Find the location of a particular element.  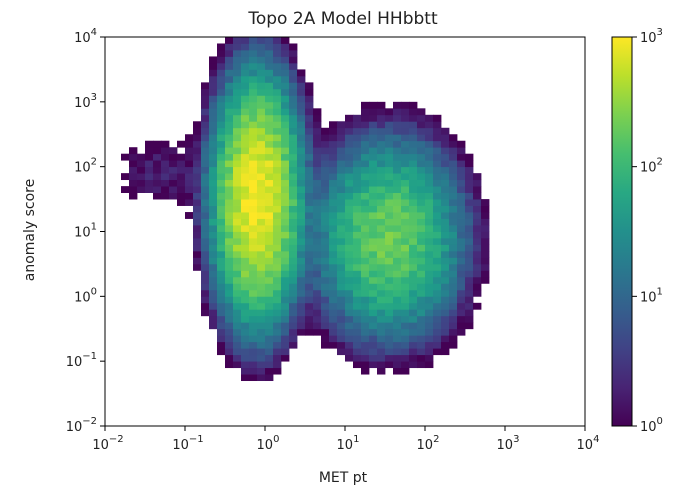

y-tick-label: 10−1 is located at coordinates (81, 360).